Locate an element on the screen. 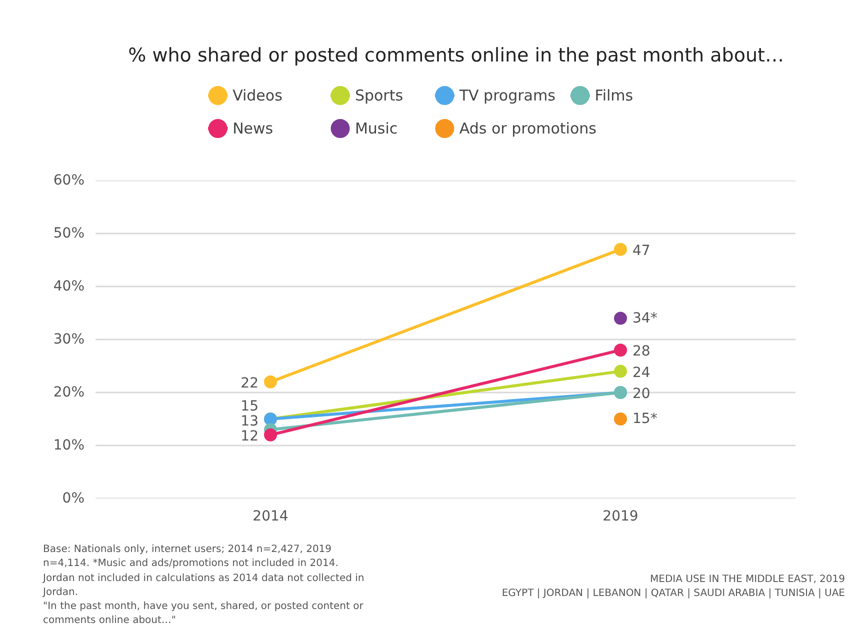 This screenshot has width=858, height=644. legend-label: TV programs is located at coordinates (507, 95).